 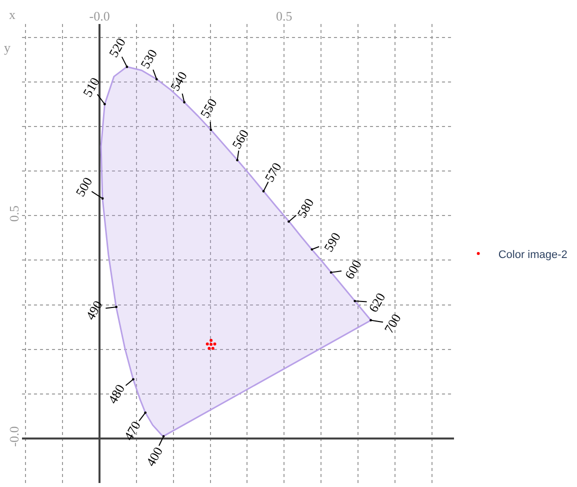 I want to click on annotation: 470, so click(x=132, y=430).